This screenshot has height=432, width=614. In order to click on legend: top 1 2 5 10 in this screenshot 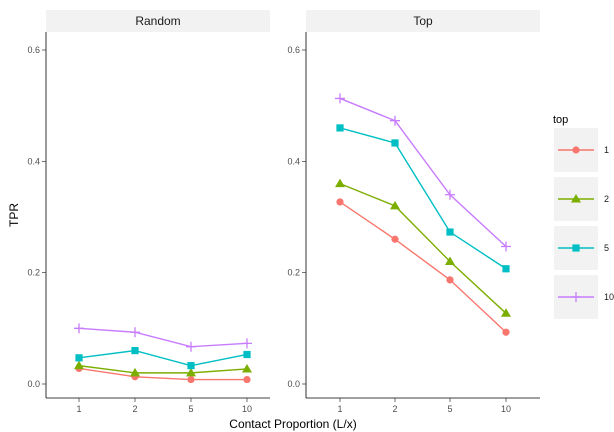, I will do `click(583, 216)`.